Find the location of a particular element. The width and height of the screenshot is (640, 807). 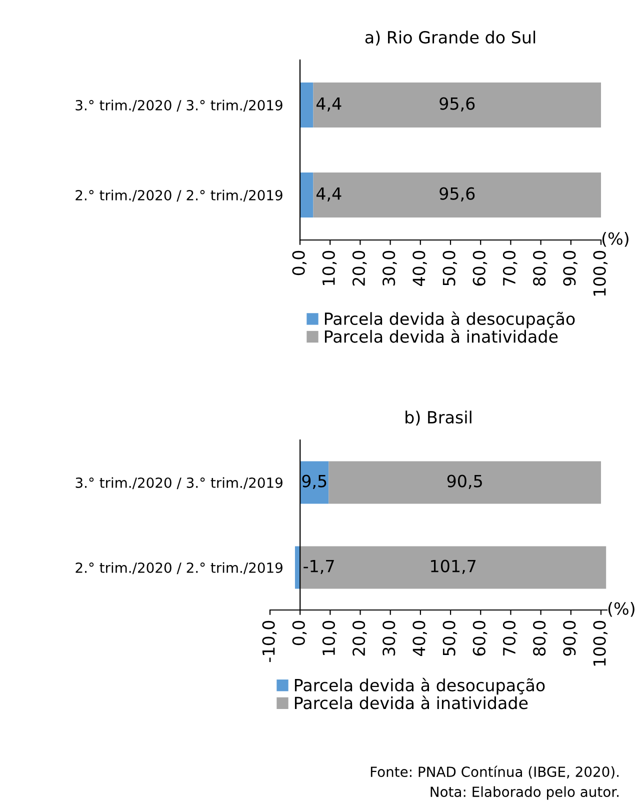

chart-title: a) Rio Grande do Sul is located at coordinates (450, 38).